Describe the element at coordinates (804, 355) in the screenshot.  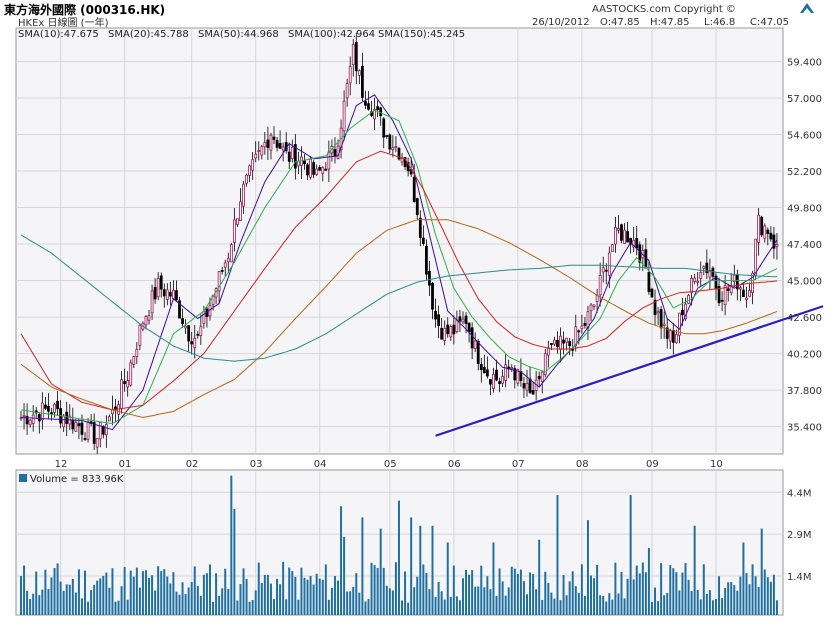
I see `y-tick-label: 40.200` at that location.